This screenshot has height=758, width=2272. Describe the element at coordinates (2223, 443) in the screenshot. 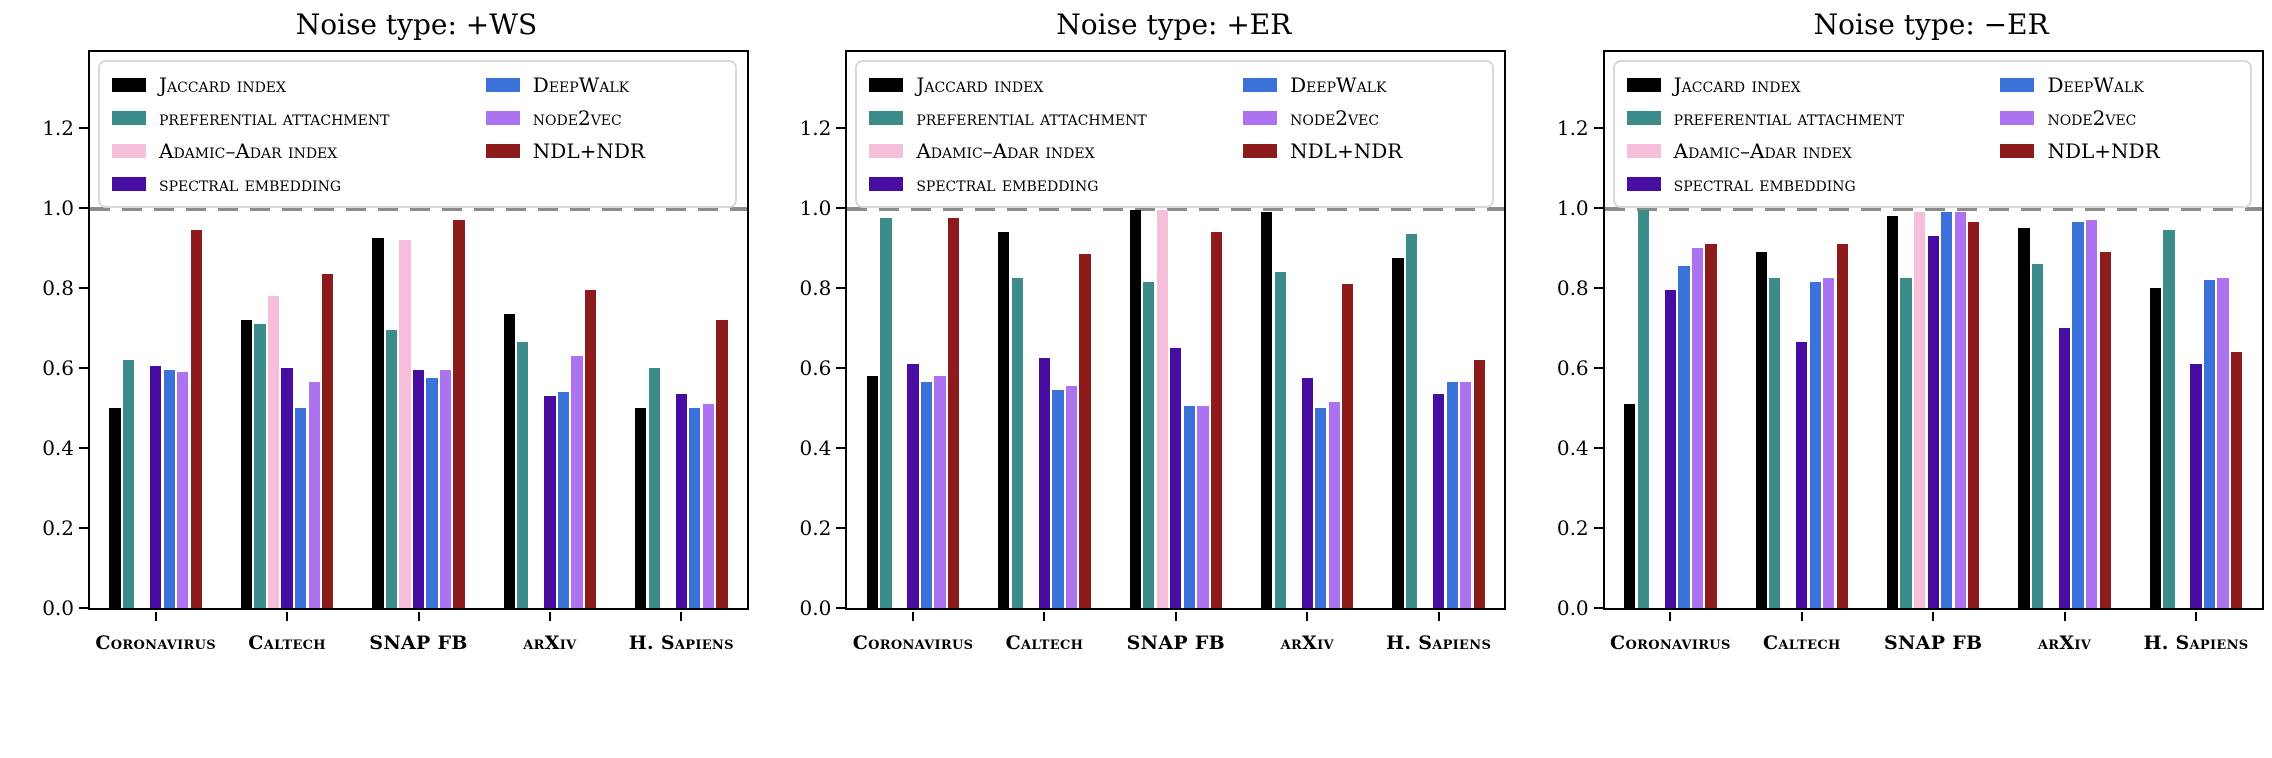

I see `bar-node2vec-h-sapiens` at that location.